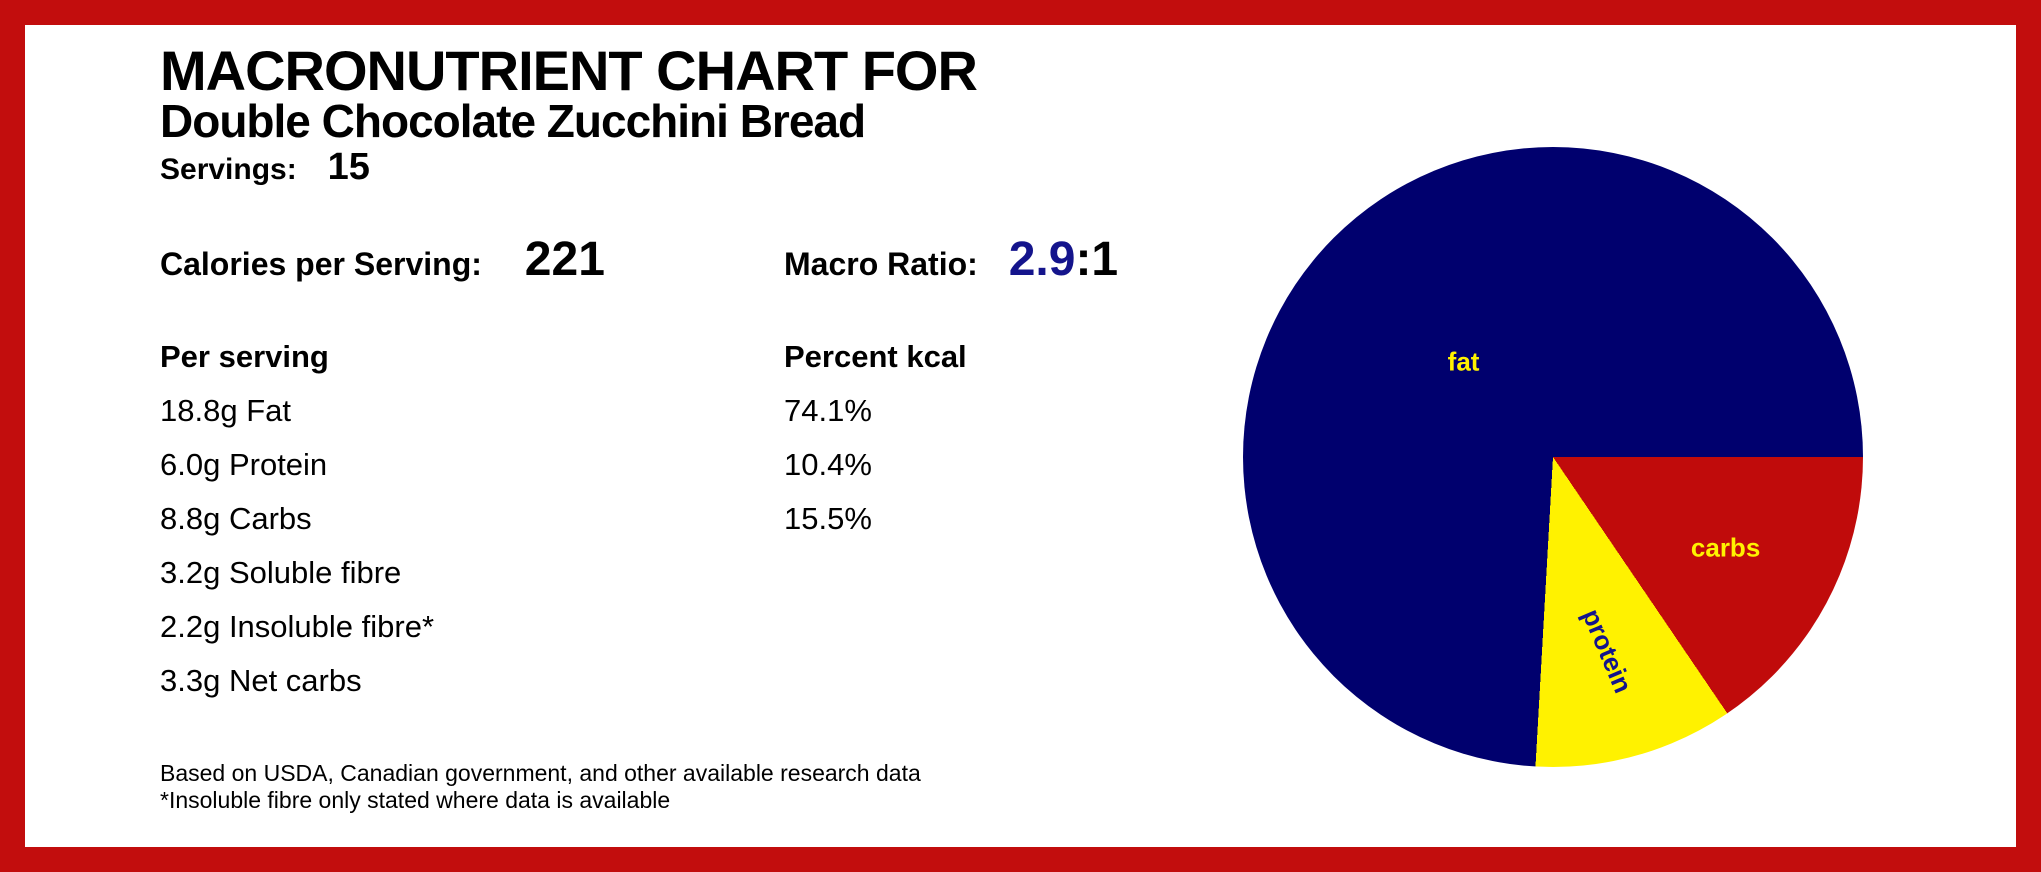 The image size is (2041, 872). What do you see at coordinates (228, 169) in the screenshot?
I see `servings-label: Servings:` at bounding box center [228, 169].